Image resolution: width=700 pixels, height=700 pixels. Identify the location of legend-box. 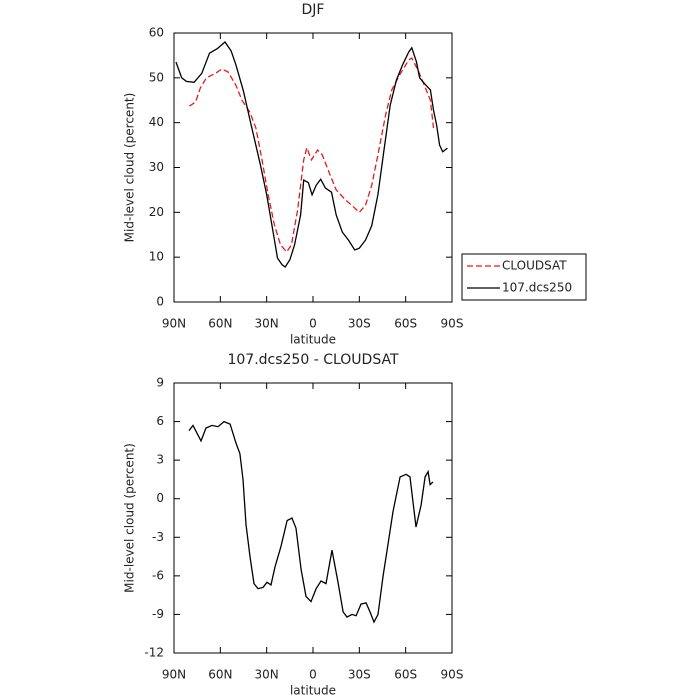
(524, 277).